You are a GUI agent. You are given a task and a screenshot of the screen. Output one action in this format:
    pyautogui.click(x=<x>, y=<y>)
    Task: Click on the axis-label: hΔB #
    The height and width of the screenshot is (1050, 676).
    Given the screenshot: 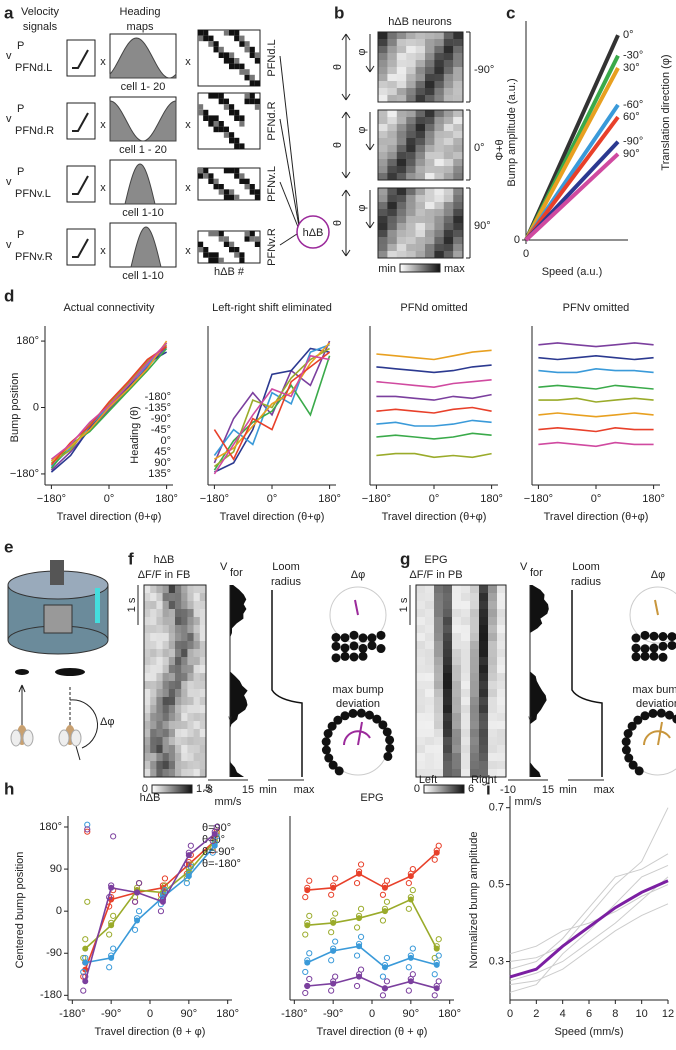 What is the action you would take?
    pyautogui.click(x=229, y=272)
    